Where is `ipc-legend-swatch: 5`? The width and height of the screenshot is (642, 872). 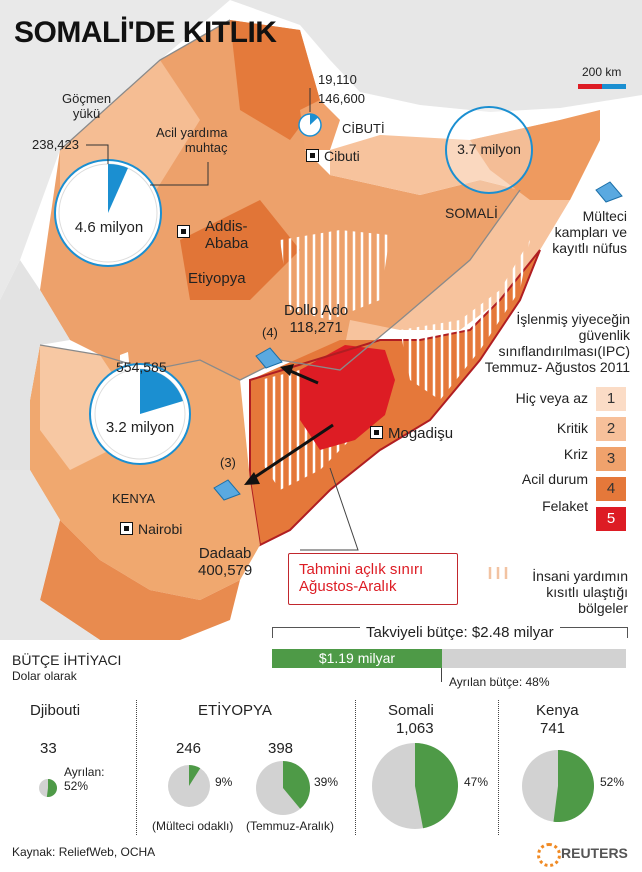
ipc-legend-swatch: 5 is located at coordinates (611, 519).